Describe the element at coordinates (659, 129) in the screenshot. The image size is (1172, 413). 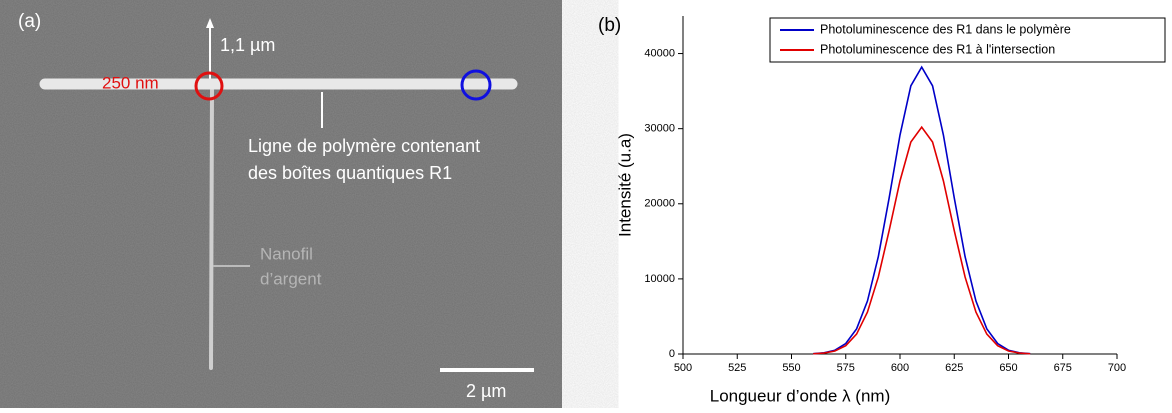
I see `y-tick-label: 30000` at that location.